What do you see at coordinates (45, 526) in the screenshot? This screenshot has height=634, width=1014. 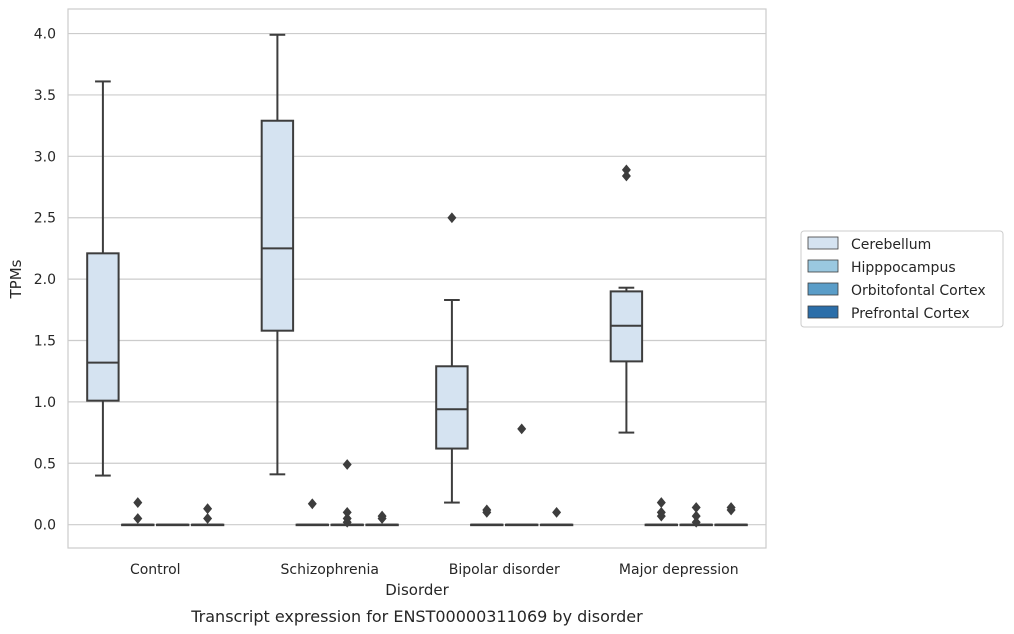 I see `y-tick-label: 0.0` at bounding box center [45, 526].